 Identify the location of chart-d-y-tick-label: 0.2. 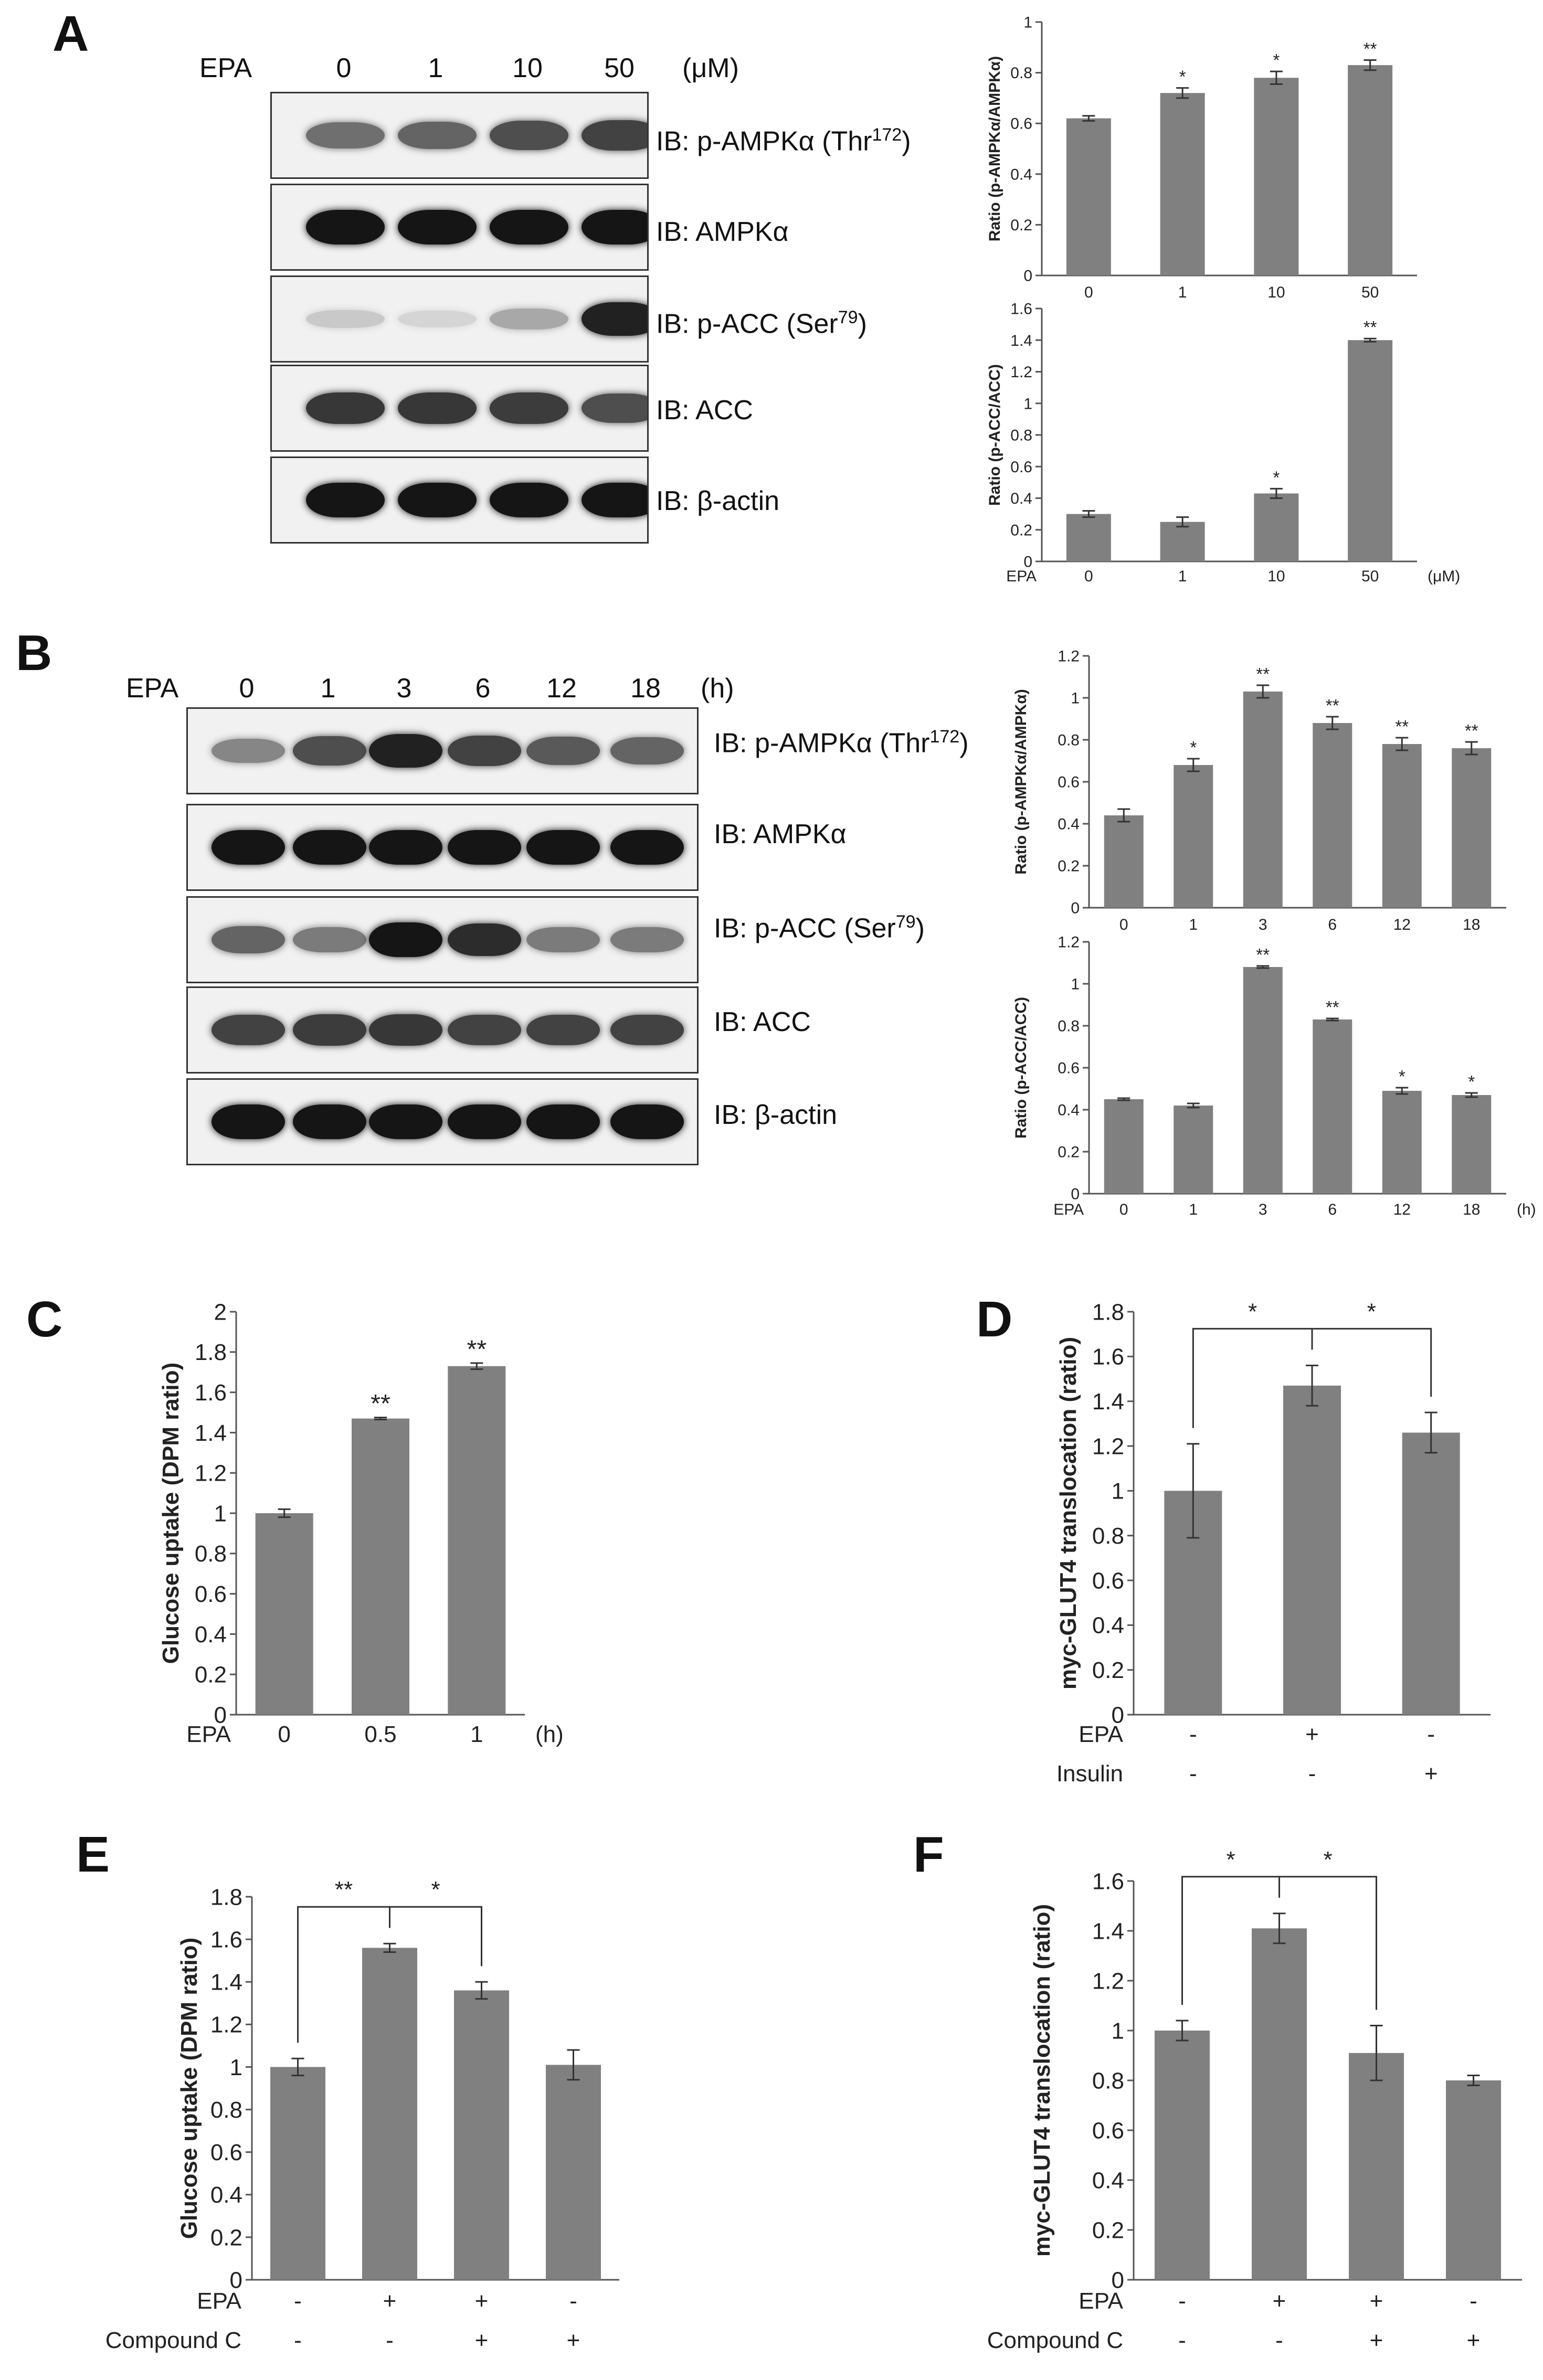
(1108, 1670).